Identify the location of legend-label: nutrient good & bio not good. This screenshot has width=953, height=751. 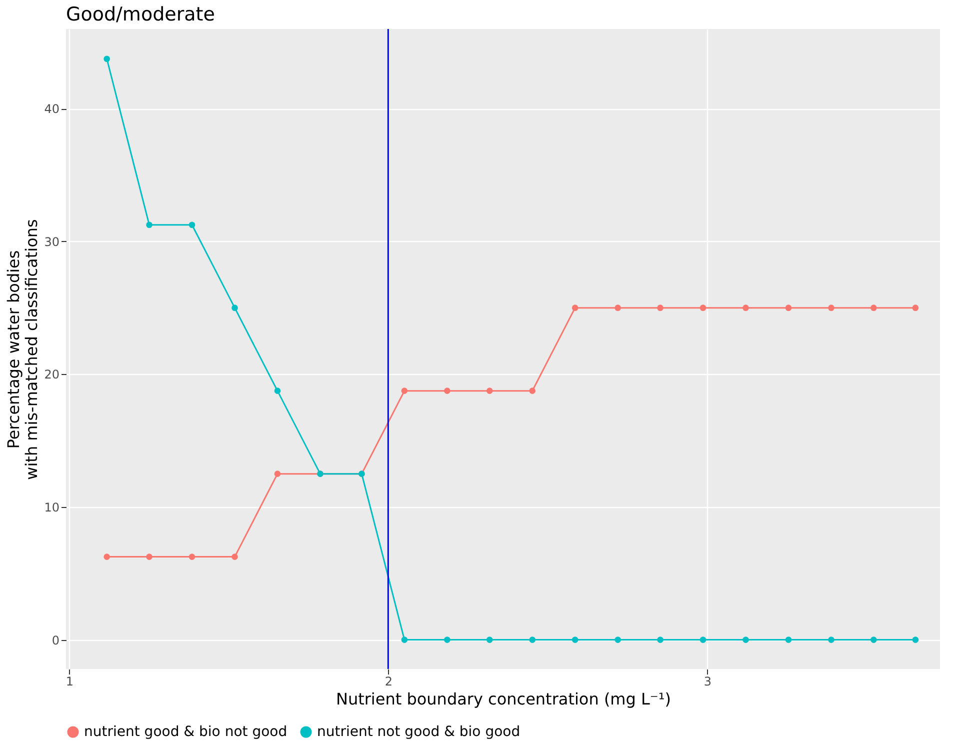
(186, 732).